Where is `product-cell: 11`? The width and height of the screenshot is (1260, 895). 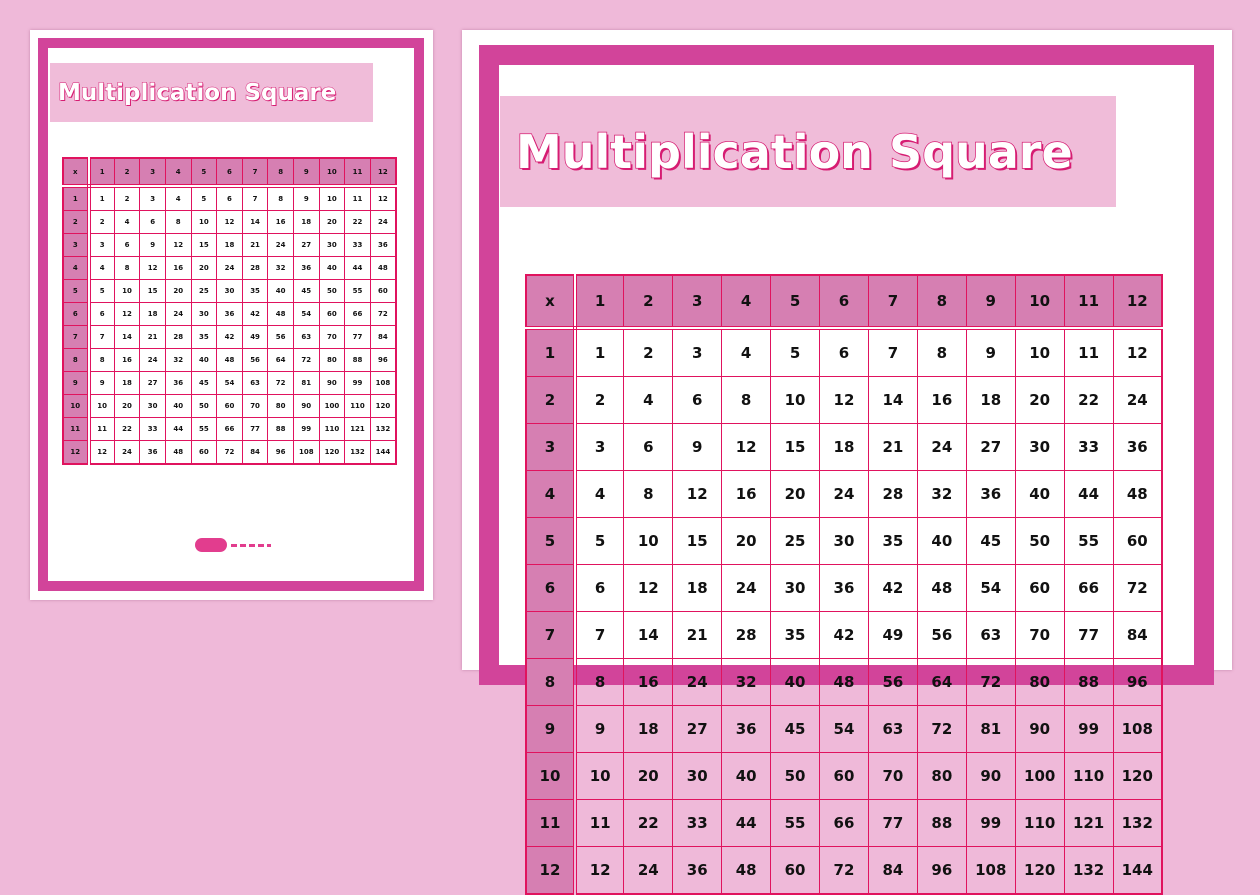 product-cell: 11 is located at coordinates (1088, 352).